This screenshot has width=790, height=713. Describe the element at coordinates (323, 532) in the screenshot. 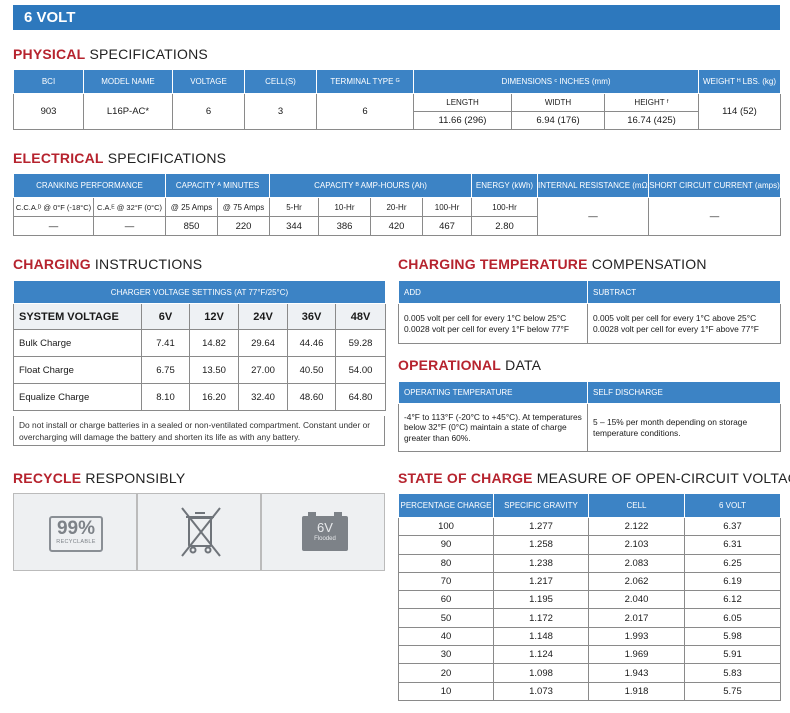

I see `battery-6v-icon: 6V Flooded` at that location.